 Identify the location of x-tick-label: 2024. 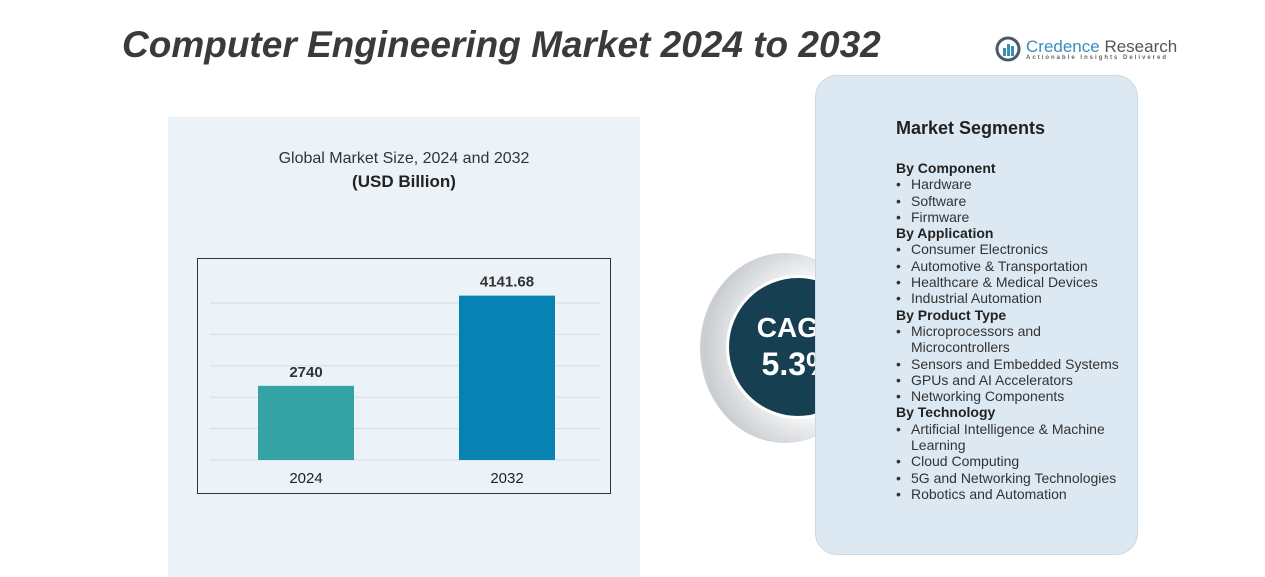
(305, 478).